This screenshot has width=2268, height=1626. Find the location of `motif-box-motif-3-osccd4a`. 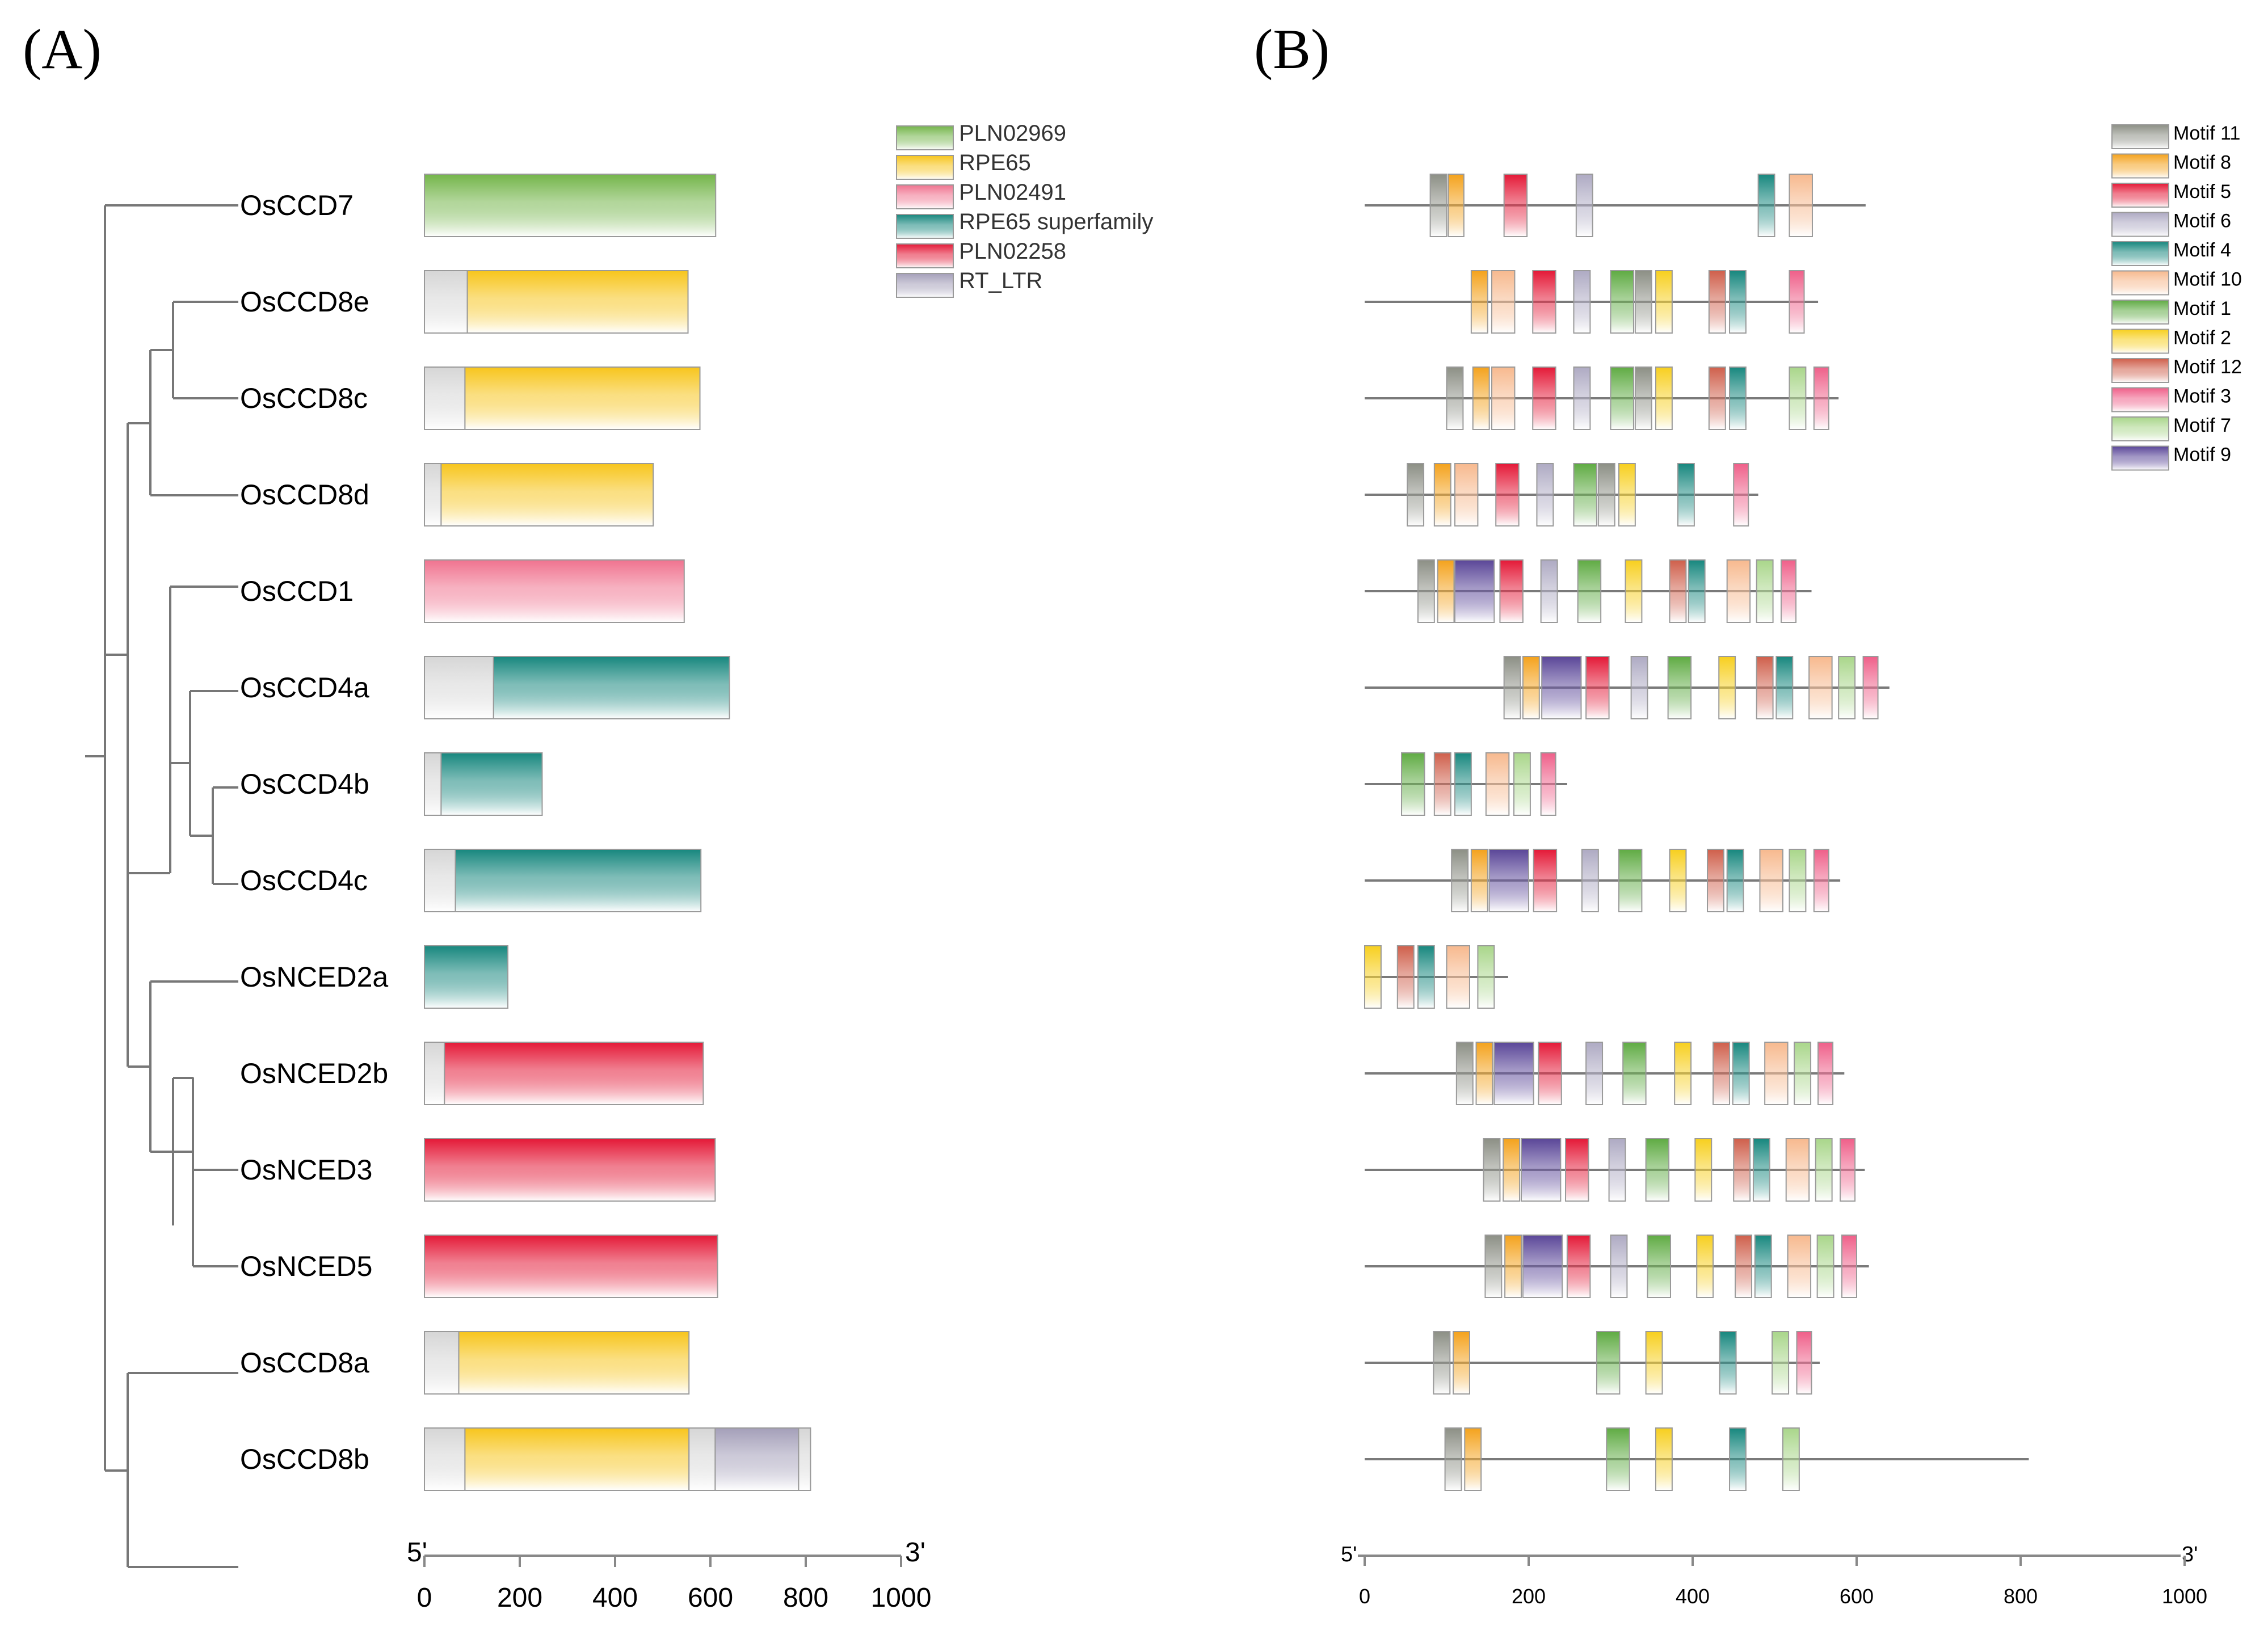

motif-box-motif-3-osccd4a is located at coordinates (1871, 687).